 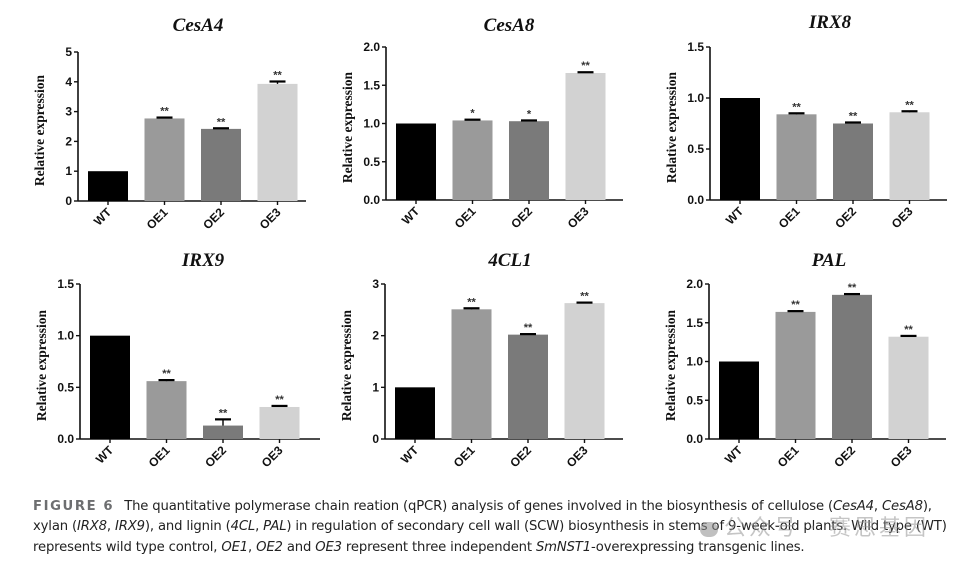 What do you see at coordinates (375, 387) in the screenshot?
I see `y-tick-label: 1` at bounding box center [375, 387].